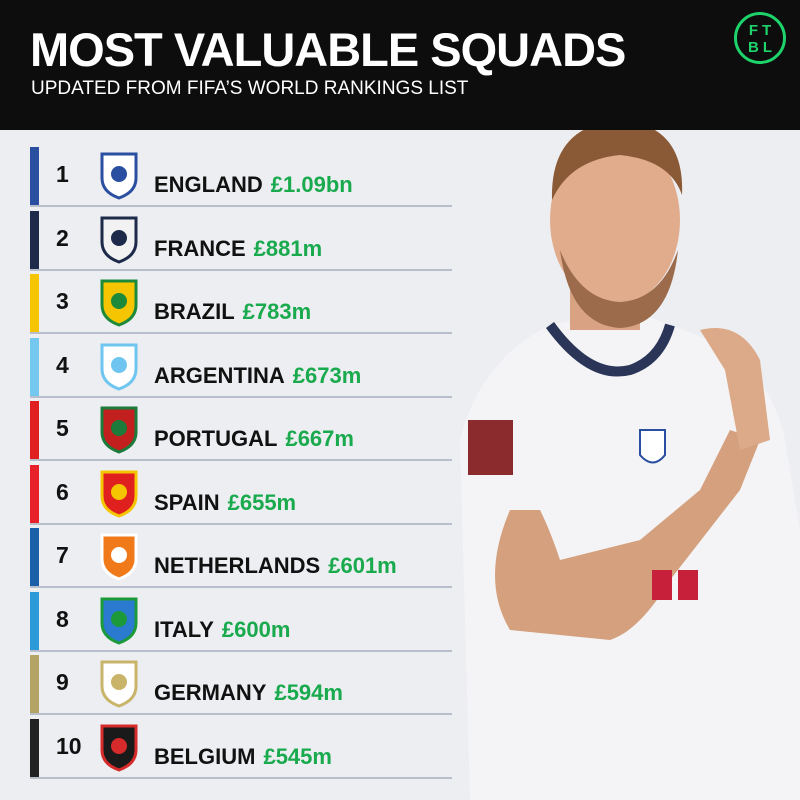  I want to click on subtitle: UPDATED FROM FIFA’S WORLD RANKINGS LIST, so click(250, 88).